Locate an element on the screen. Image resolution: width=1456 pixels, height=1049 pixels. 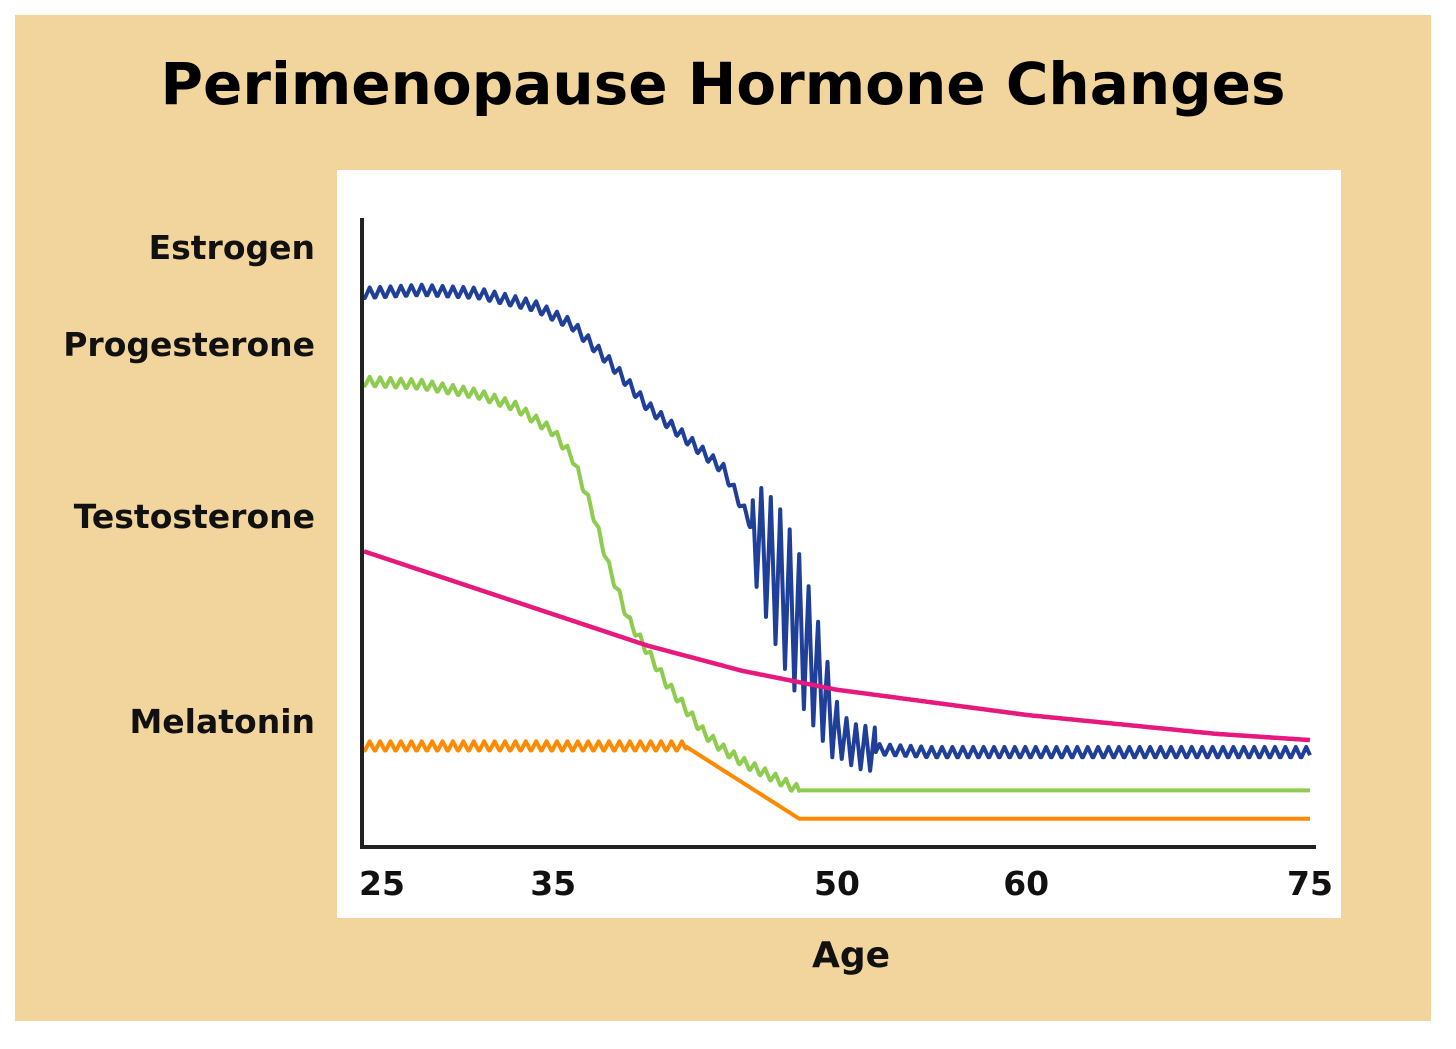
chart-title: Perimenopause Hormone Changes is located at coordinates (723, 84).